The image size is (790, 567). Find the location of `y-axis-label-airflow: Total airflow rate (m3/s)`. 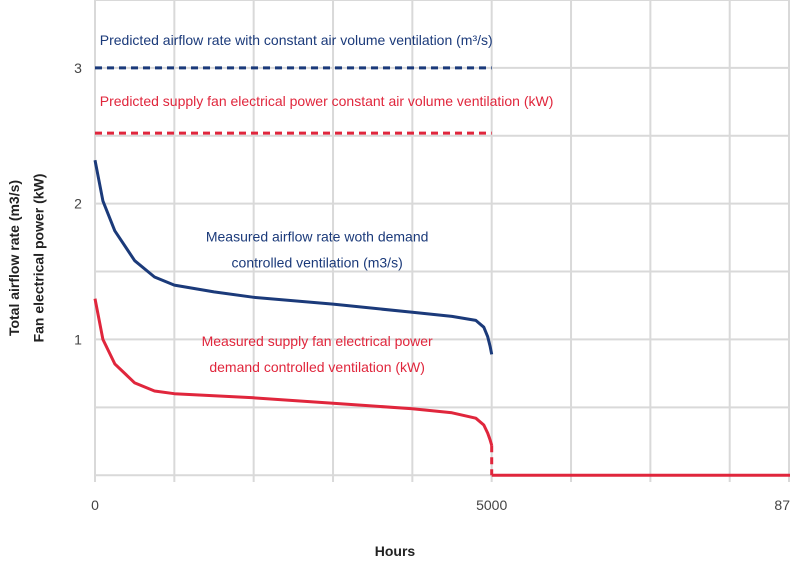

y-axis-label-airflow: Total airflow rate (m3/s) is located at coordinates (14, 258).